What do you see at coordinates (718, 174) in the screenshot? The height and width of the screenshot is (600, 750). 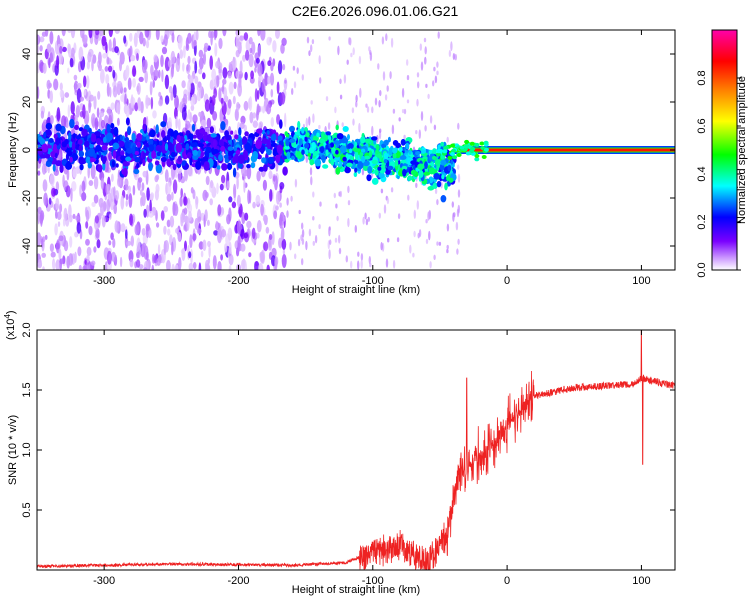 I see `colorbar-ticks: 0.0 0.2 0.4 0.6 0.8` at bounding box center [718, 174].